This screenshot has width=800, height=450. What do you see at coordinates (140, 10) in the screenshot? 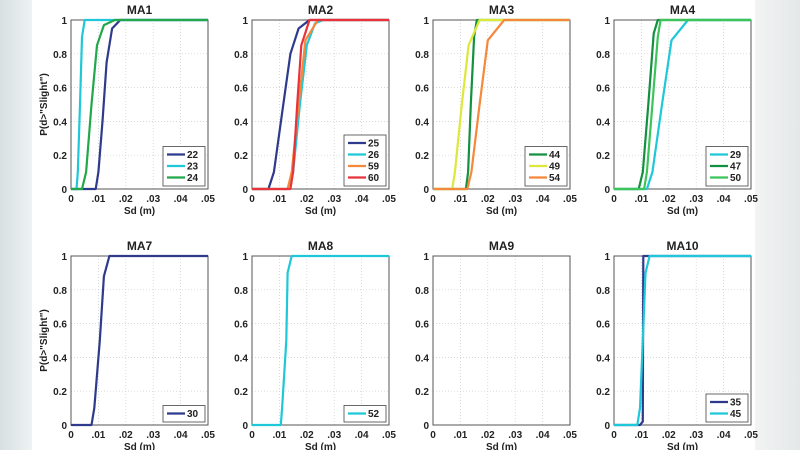
I see `subplot-title: MA1` at bounding box center [140, 10].